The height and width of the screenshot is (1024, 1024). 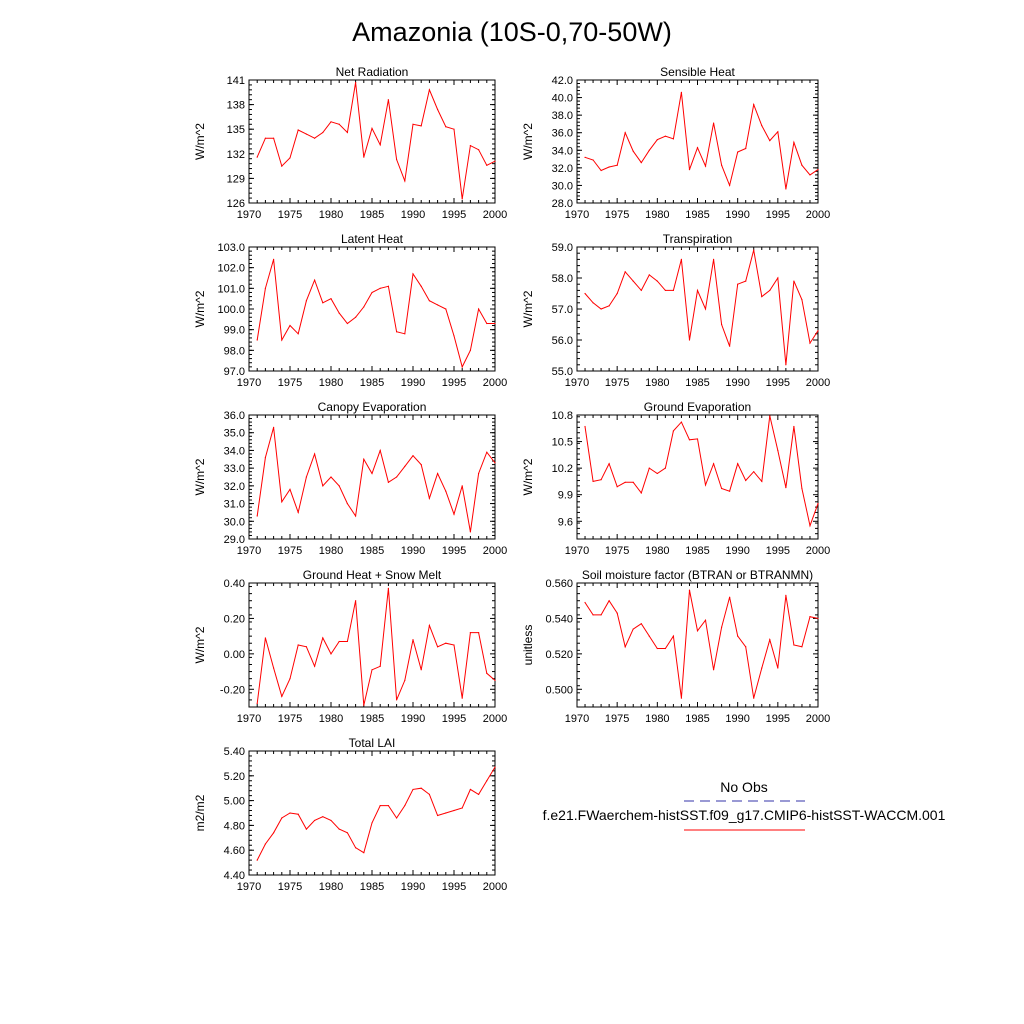 I want to click on y-tick-label: 57.0, so click(x=562, y=310).